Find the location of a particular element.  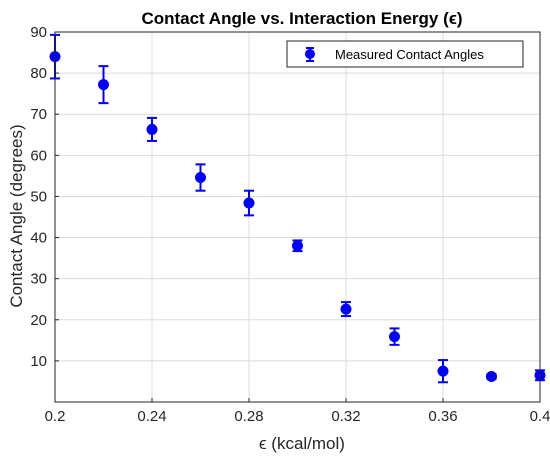

legend: Measured Contact Angles is located at coordinates (405, 54).